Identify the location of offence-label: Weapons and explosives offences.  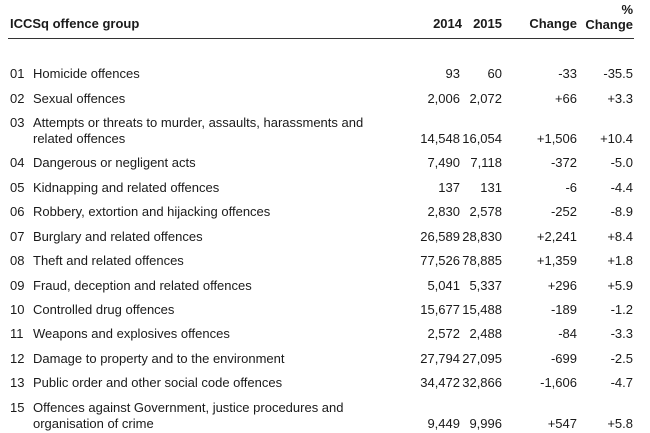
(131, 333).